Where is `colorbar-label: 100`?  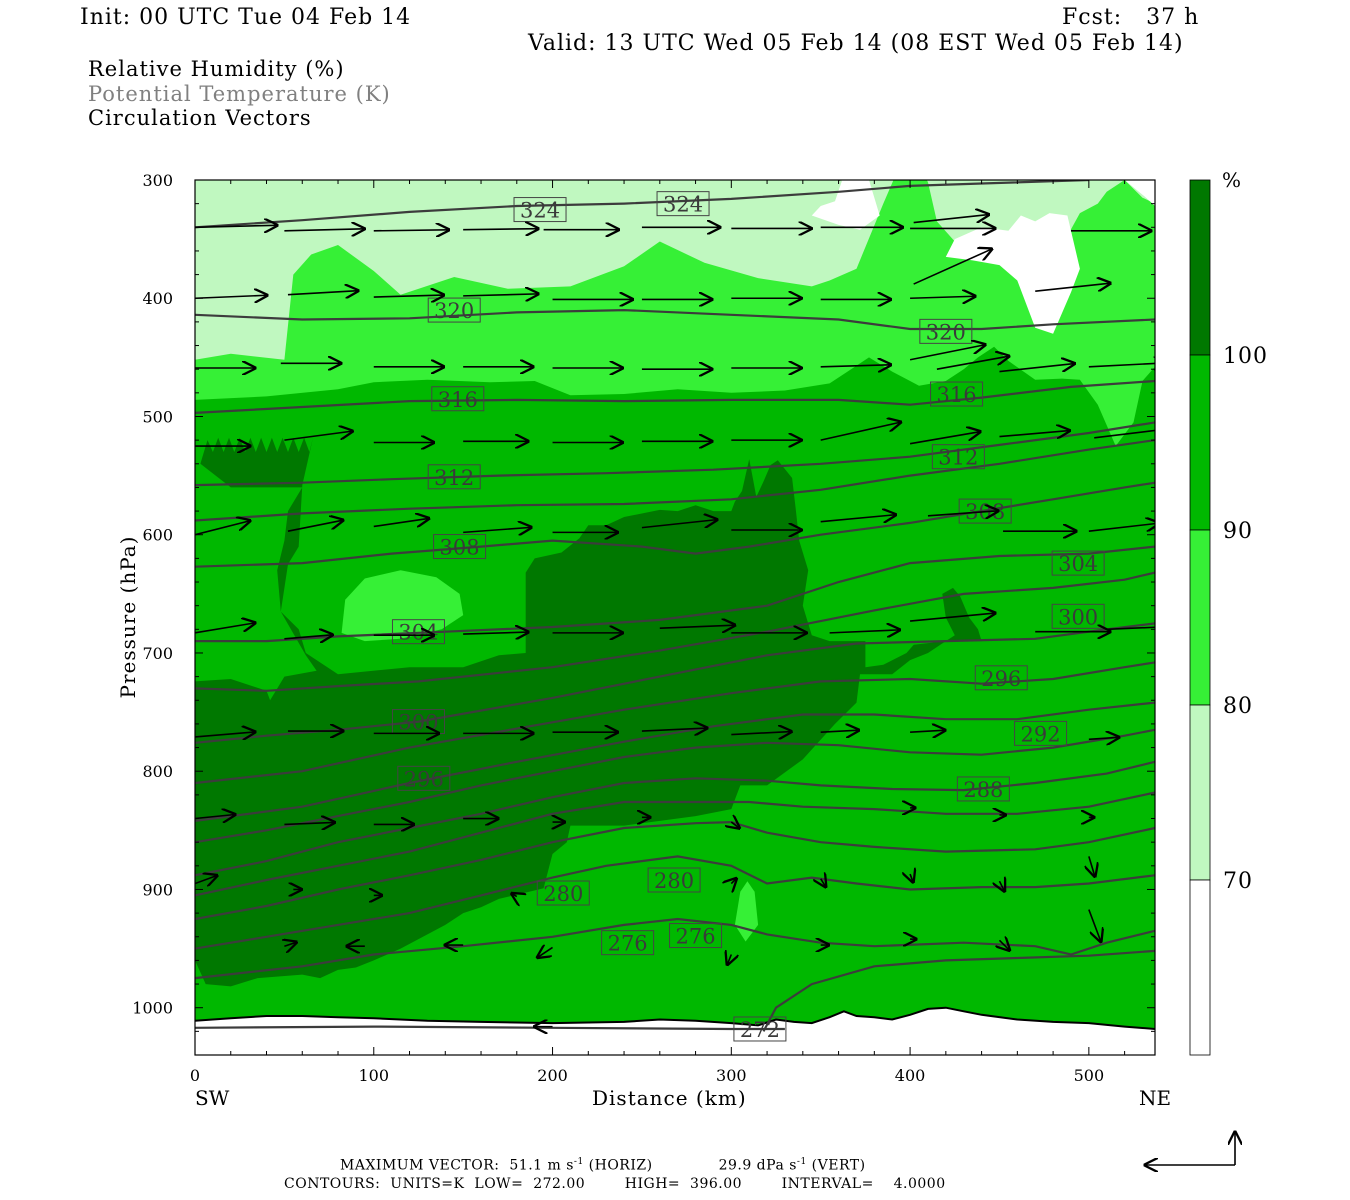 colorbar-label: 100 is located at coordinates (1245, 356).